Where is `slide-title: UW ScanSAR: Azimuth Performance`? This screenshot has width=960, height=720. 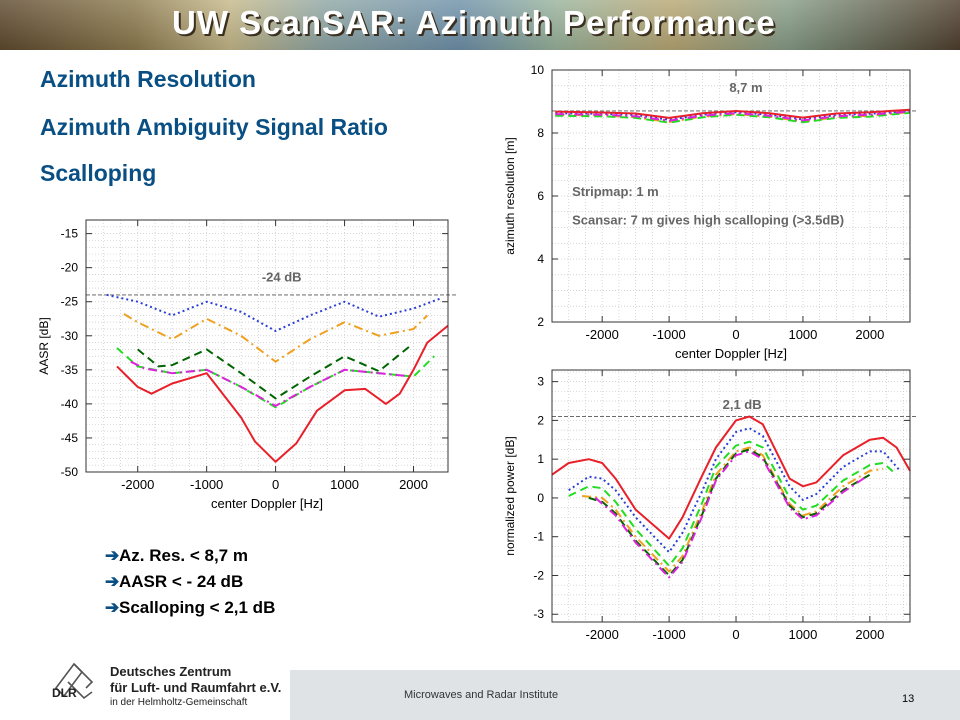
slide-title: UW ScanSAR: Azimuth Performance is located at coordinates (474, 22).